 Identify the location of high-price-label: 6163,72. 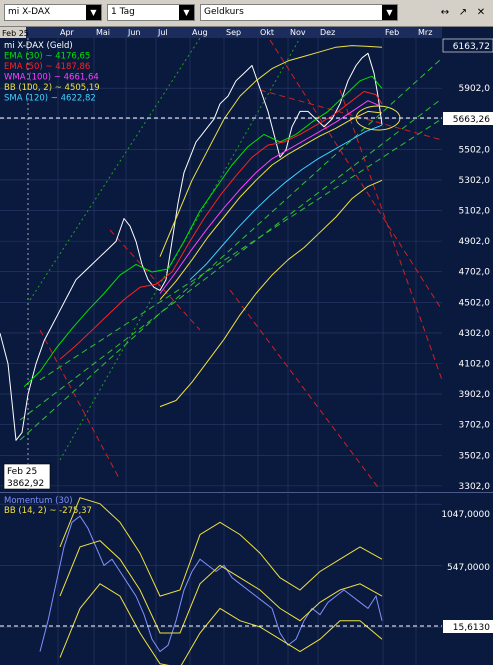
(471, 47).